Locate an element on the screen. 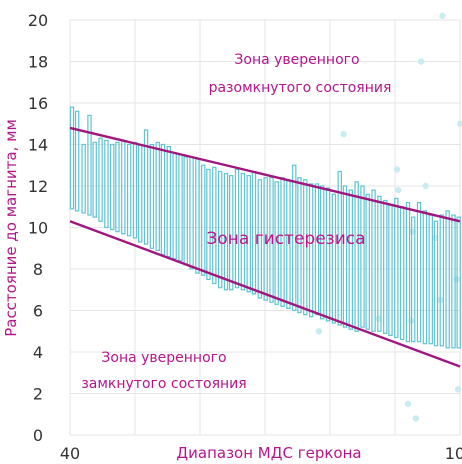 The height and width of the screenshot is (464, 462). x-tick-labels: 40 100 is located at coordinates (261, 453).